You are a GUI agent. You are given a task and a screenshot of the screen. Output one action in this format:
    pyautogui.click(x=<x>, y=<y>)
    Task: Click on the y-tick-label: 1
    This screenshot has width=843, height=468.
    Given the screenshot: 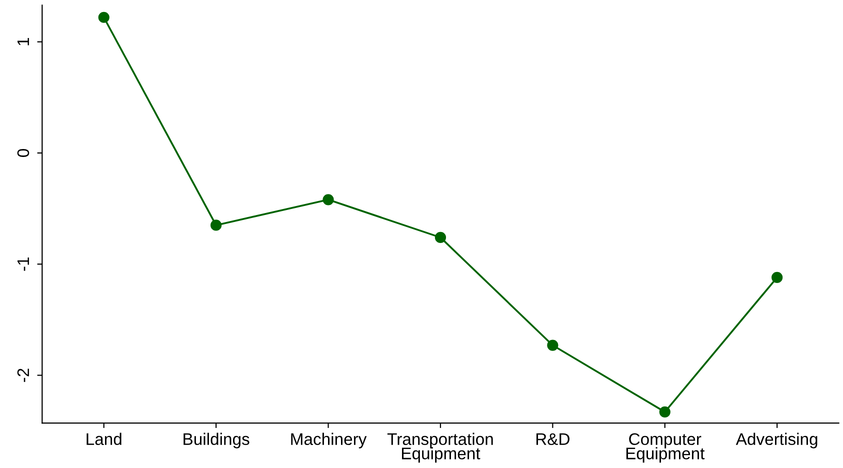 What is the action you would take?
    pyautogui.click(x=23, y=42)
    